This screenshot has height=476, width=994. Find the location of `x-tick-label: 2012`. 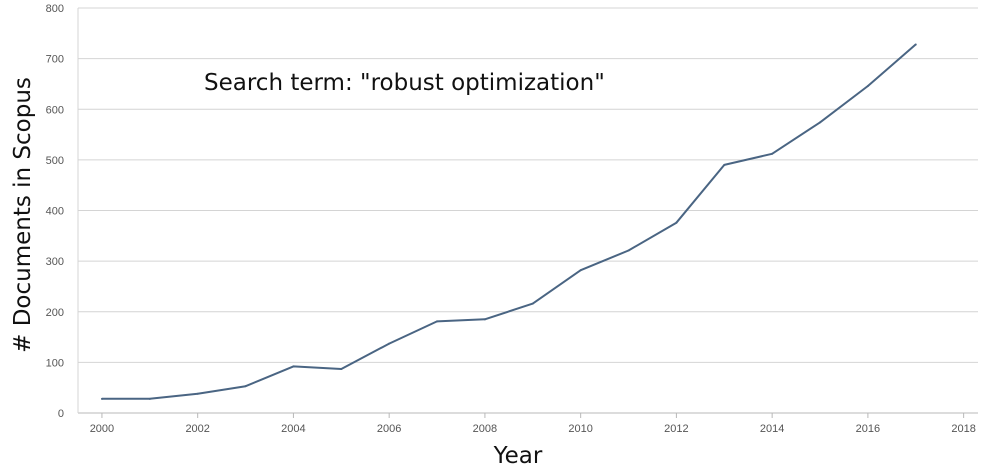

x-tick-label: 2012 is located at coordinates (676, 429).